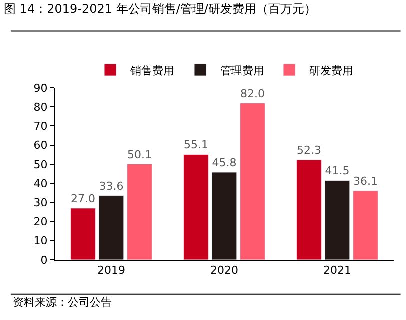  What do you see at coordinates (62, 302) in the screenshot?
I see `text: 资料来源：公司公告` at bounding box center [62, 302].